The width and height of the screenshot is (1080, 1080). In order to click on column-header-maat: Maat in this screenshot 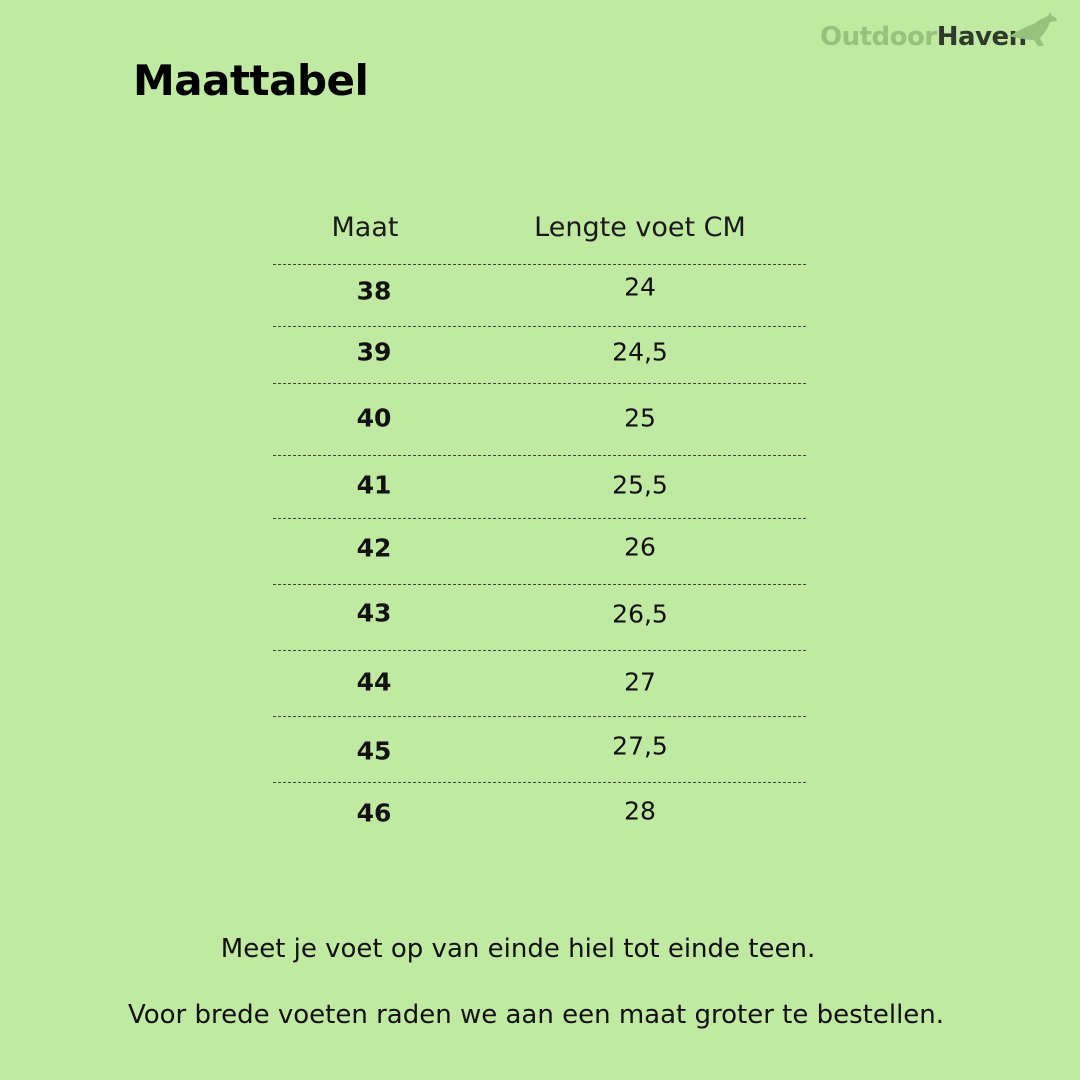, I will do `click(365, 227)`.